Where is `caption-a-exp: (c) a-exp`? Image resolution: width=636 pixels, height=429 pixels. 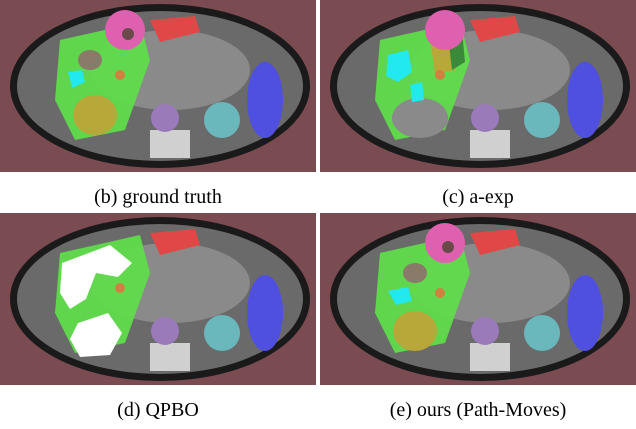
caption-a-exp: (c) a-exp is located at coordinates (478, 197).